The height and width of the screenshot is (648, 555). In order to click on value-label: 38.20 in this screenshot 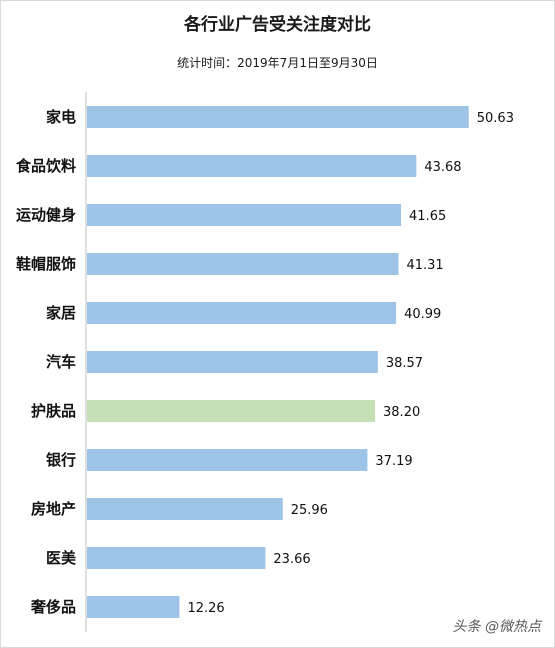, I will do `click(401, 412)`.